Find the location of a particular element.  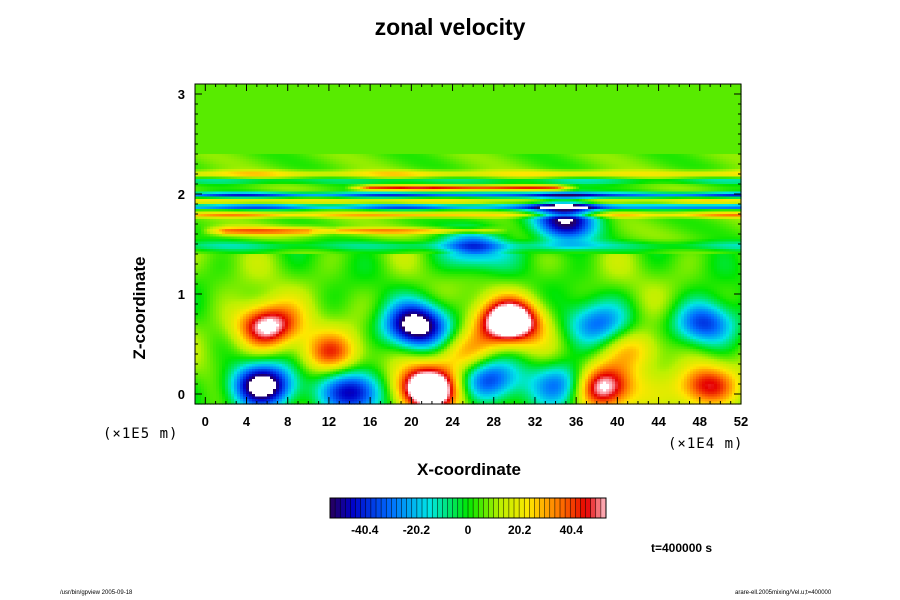

x-tick-label: 12 is located at coordinates (329, 421).